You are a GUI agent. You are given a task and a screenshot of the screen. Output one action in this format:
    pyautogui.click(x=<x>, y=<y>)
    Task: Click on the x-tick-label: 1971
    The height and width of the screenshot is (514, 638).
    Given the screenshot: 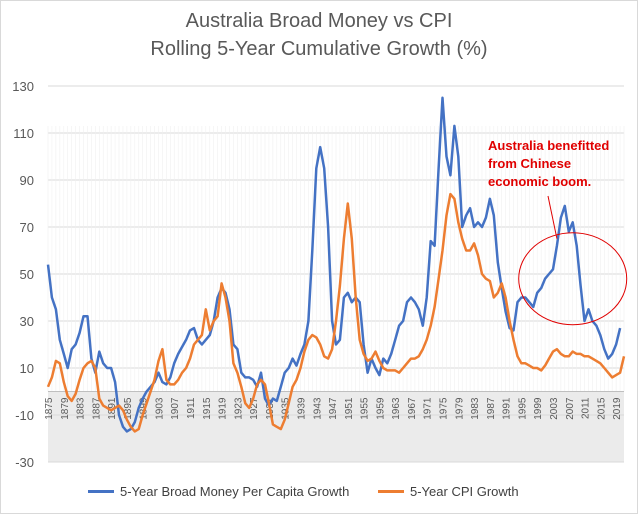 What is the action you would take?
    pyautogui.click(x=428, y=408)
    